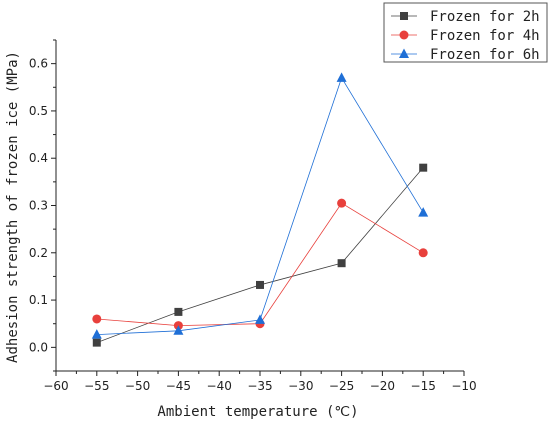 The height and width of the screenshot is (423, 550). I want to click on y-tick-label: 0.3, so click(38, 206).